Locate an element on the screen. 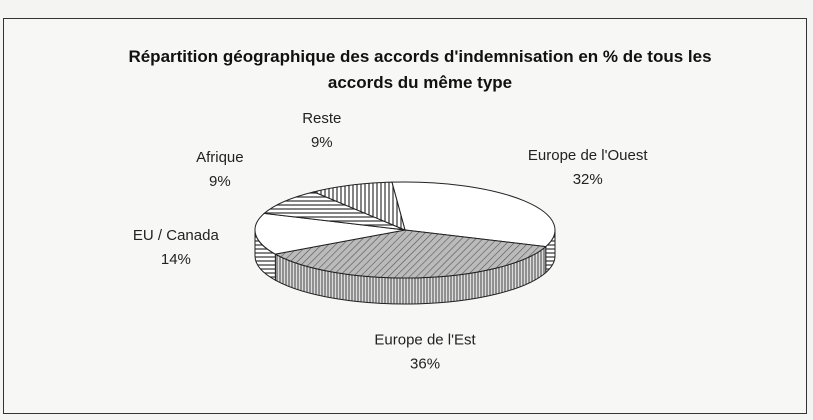 This screenshot has width=813, height=420. slice-value-label: 14% is located at coordinates (176, 259).